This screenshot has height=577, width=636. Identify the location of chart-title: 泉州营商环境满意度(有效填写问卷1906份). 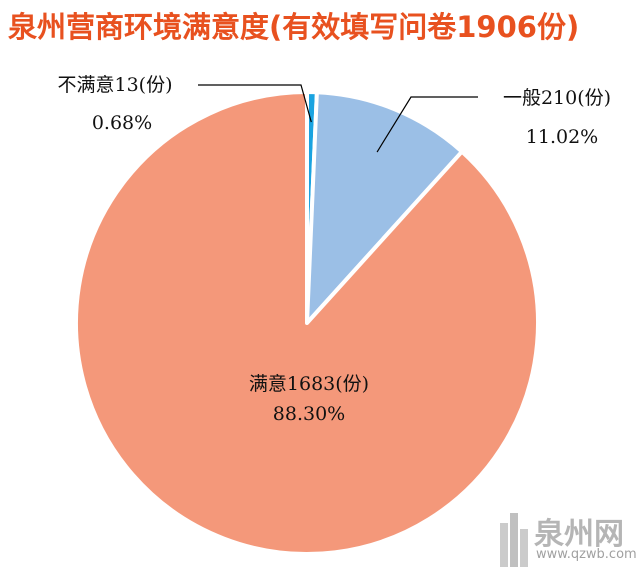
(294, 27).